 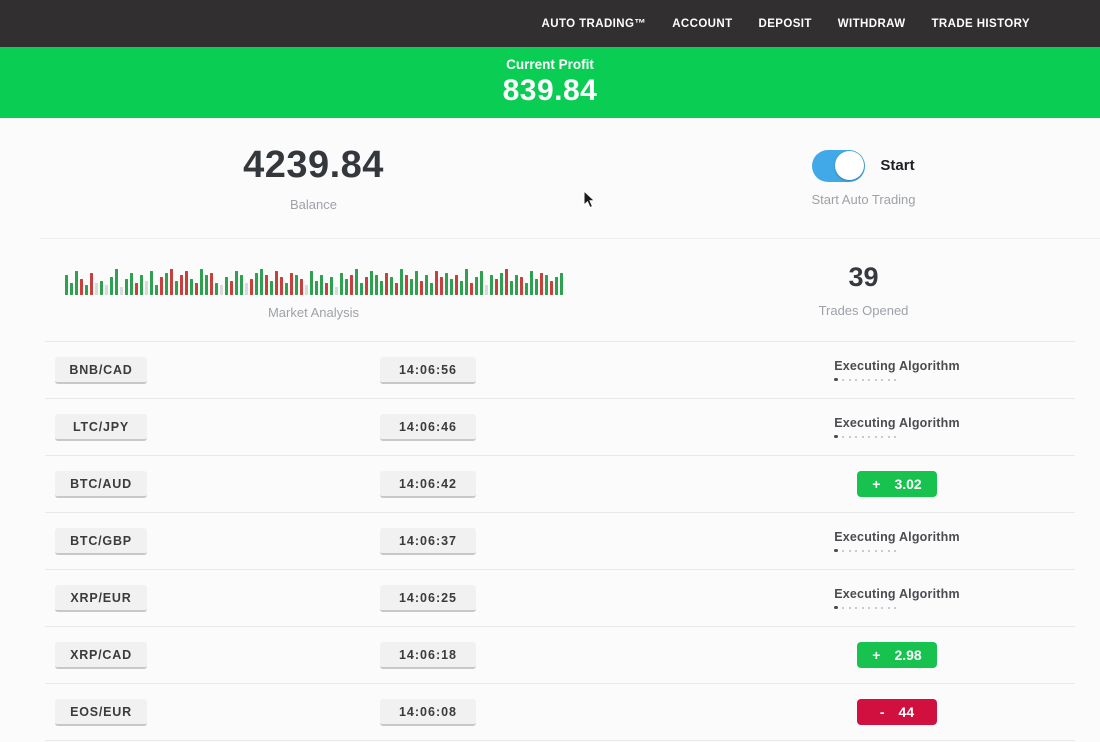 I want to click on trade-row: XRP/CAD 14:06:18 + 2.98, so click(x=560, y=655).